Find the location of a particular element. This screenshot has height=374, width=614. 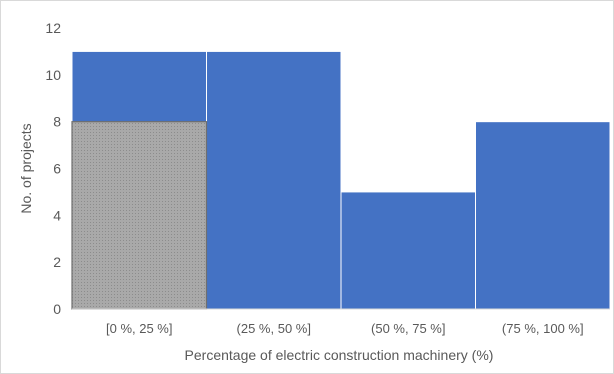

x-tick-label-1: [0 %, 25 %] is located at coordinates (139, 328).